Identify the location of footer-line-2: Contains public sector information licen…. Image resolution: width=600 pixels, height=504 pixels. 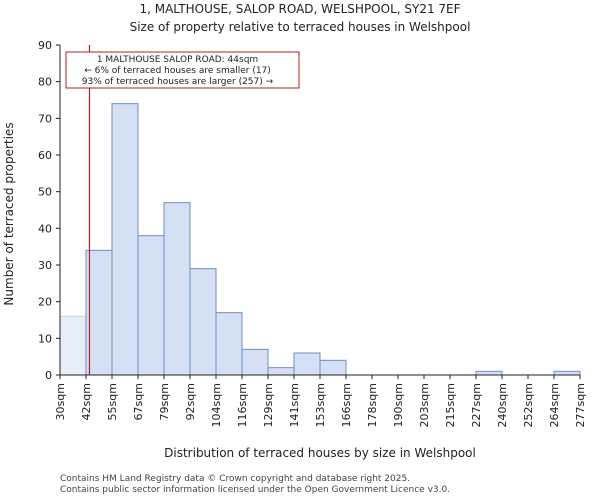
(255, 490).